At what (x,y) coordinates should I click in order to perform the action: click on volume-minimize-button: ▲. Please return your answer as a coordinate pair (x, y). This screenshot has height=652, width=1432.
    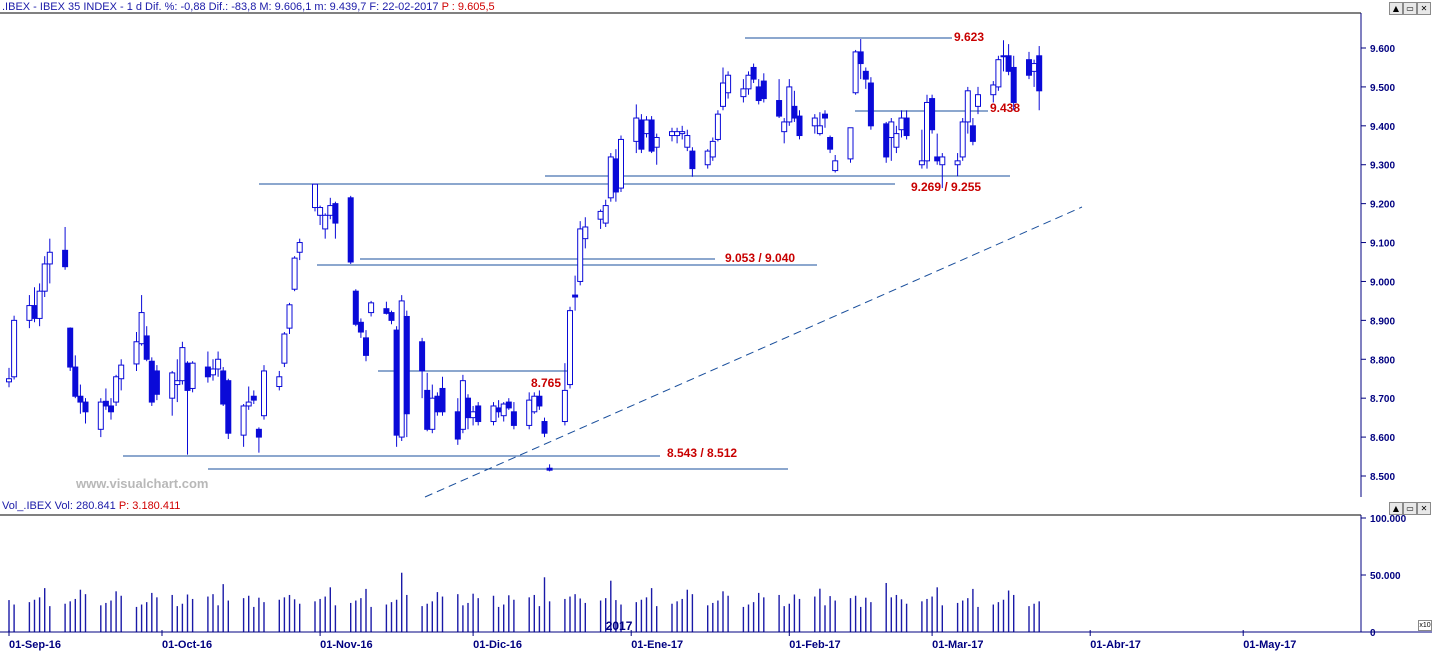
    Looking at the image, I should click on (1396, 508).